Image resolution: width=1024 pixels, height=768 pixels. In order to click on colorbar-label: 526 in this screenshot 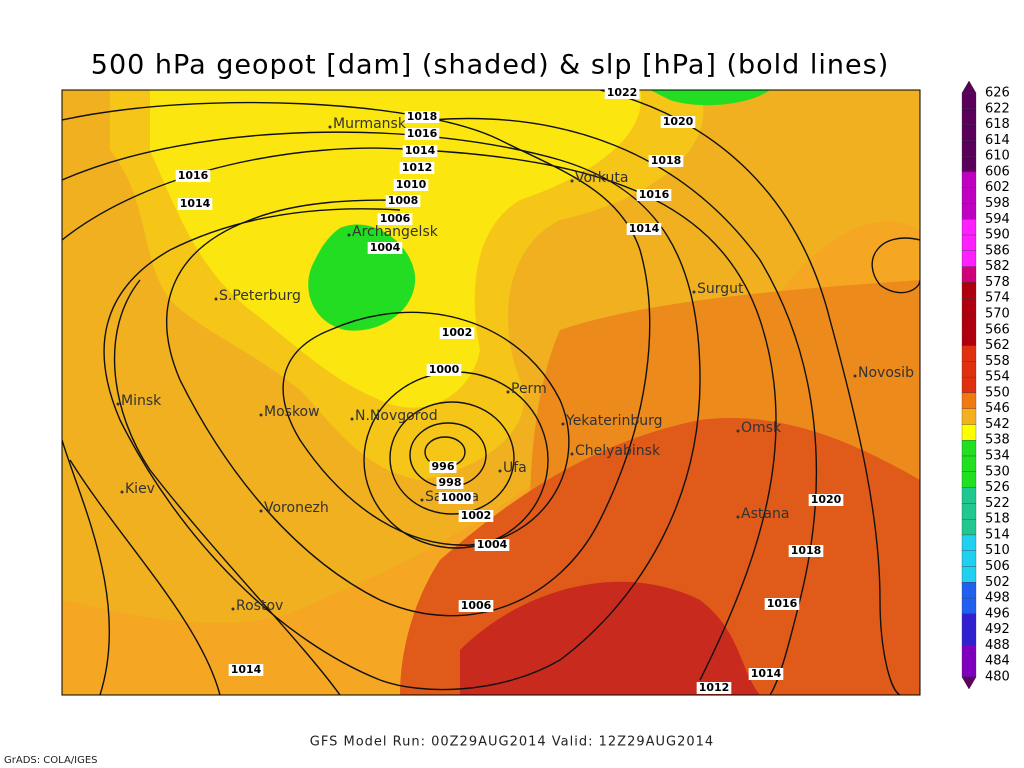, I will do `click(997, 487)`.